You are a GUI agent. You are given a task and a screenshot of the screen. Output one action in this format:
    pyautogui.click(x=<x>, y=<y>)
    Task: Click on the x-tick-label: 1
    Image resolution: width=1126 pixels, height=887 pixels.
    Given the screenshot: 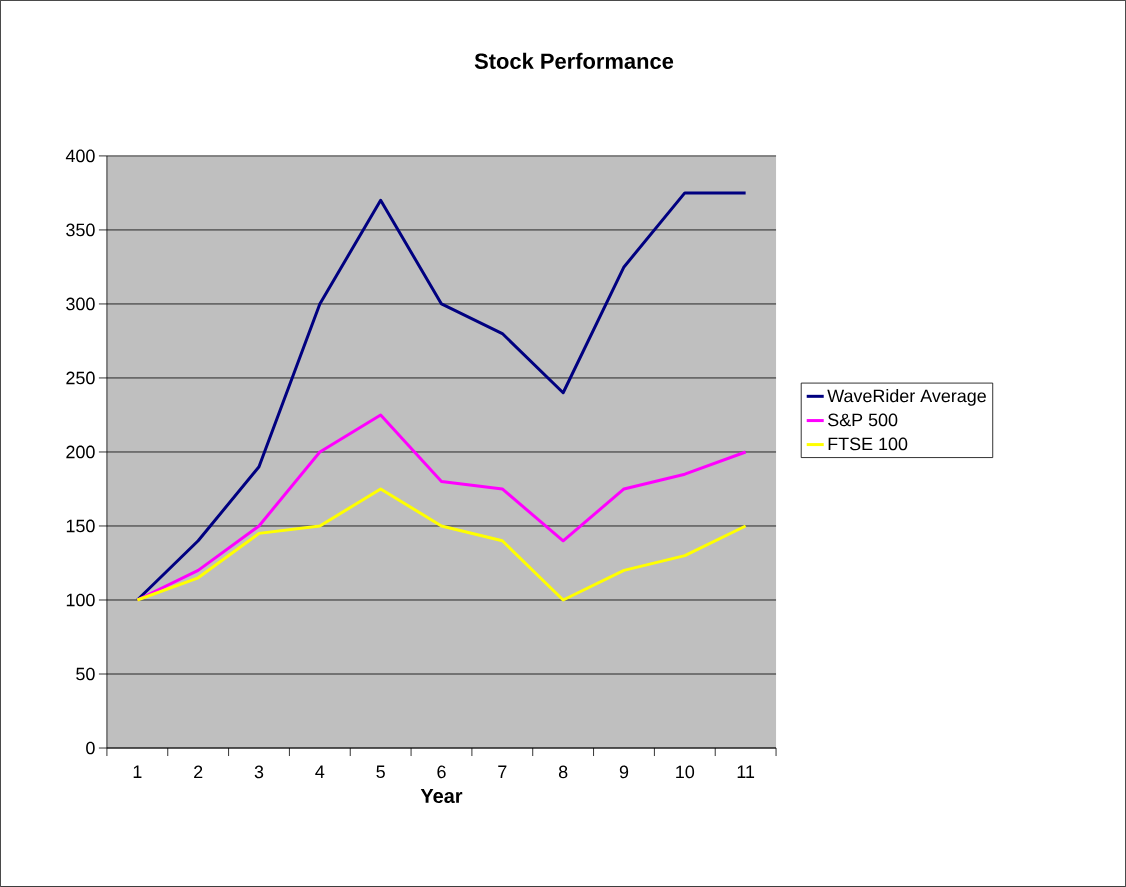 What is the action you would take?
    pyautogui.click(x=137, y=771)
    